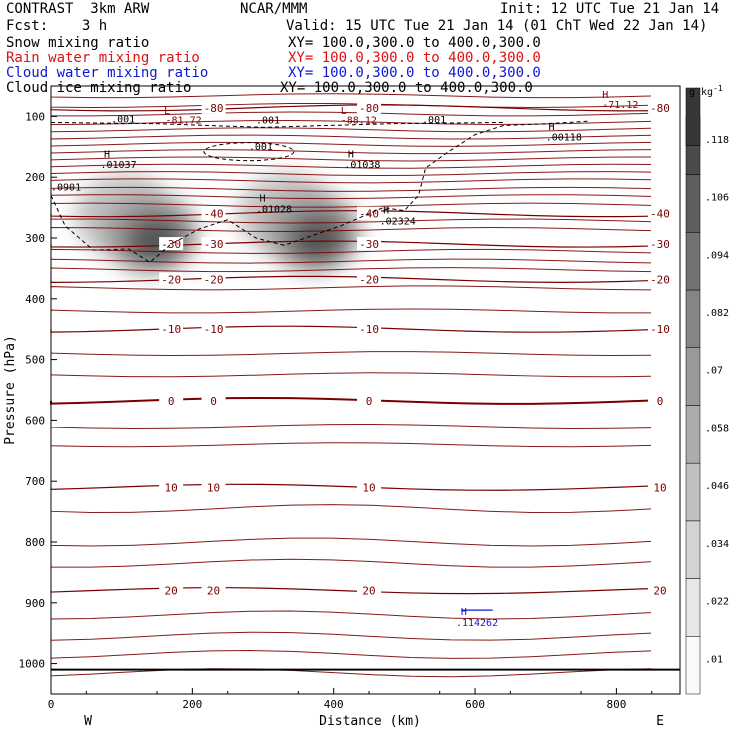 This screenshot has width=740, height=740. Describe the element at coordinates (351, 214) in the screenshot. I see `isotherm--40` at that location.